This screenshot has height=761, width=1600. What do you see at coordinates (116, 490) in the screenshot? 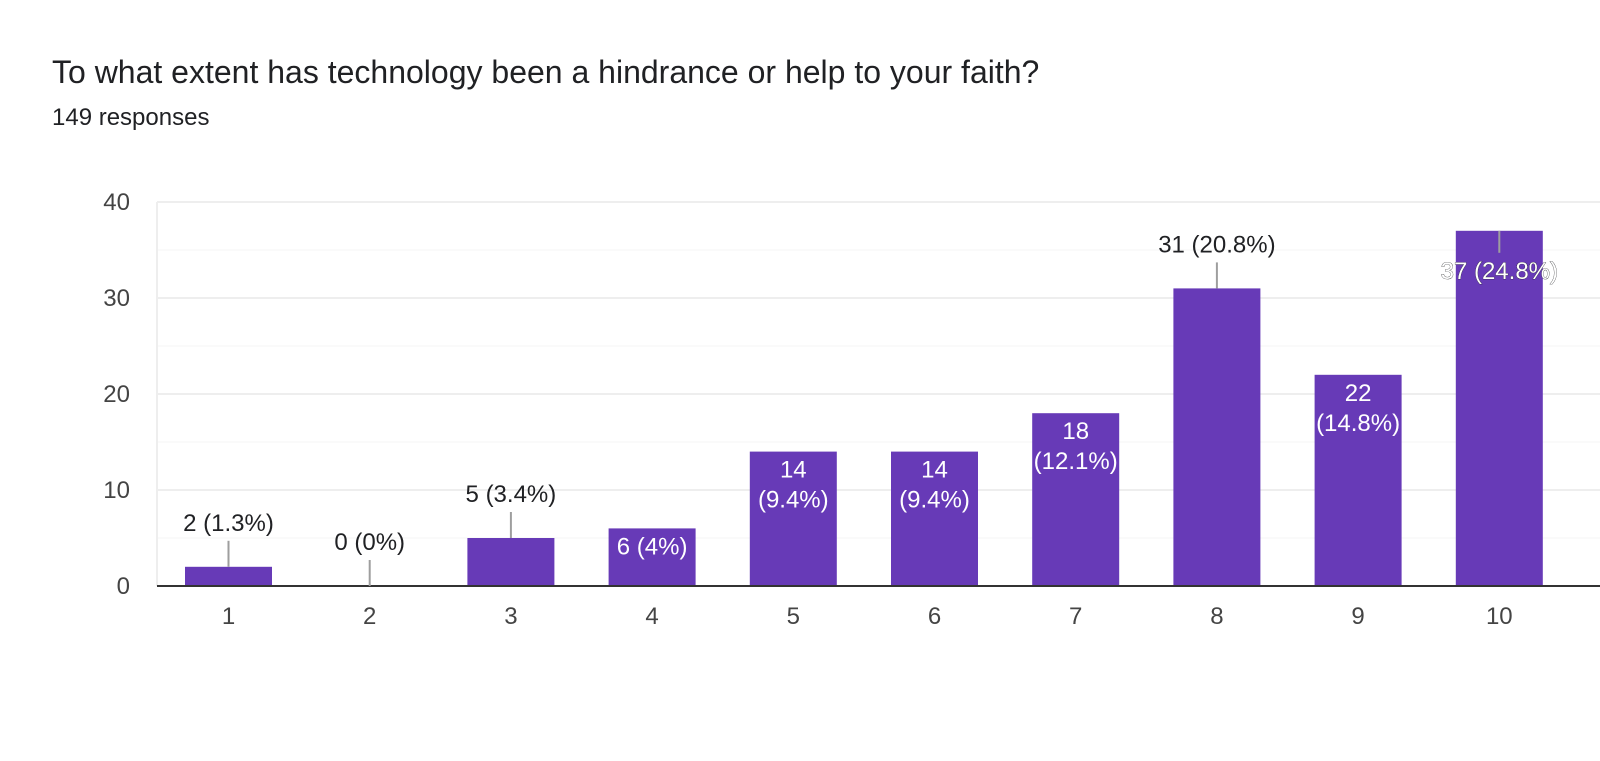
I see `y-tick-label: 10` at bounding box center [116, 490].